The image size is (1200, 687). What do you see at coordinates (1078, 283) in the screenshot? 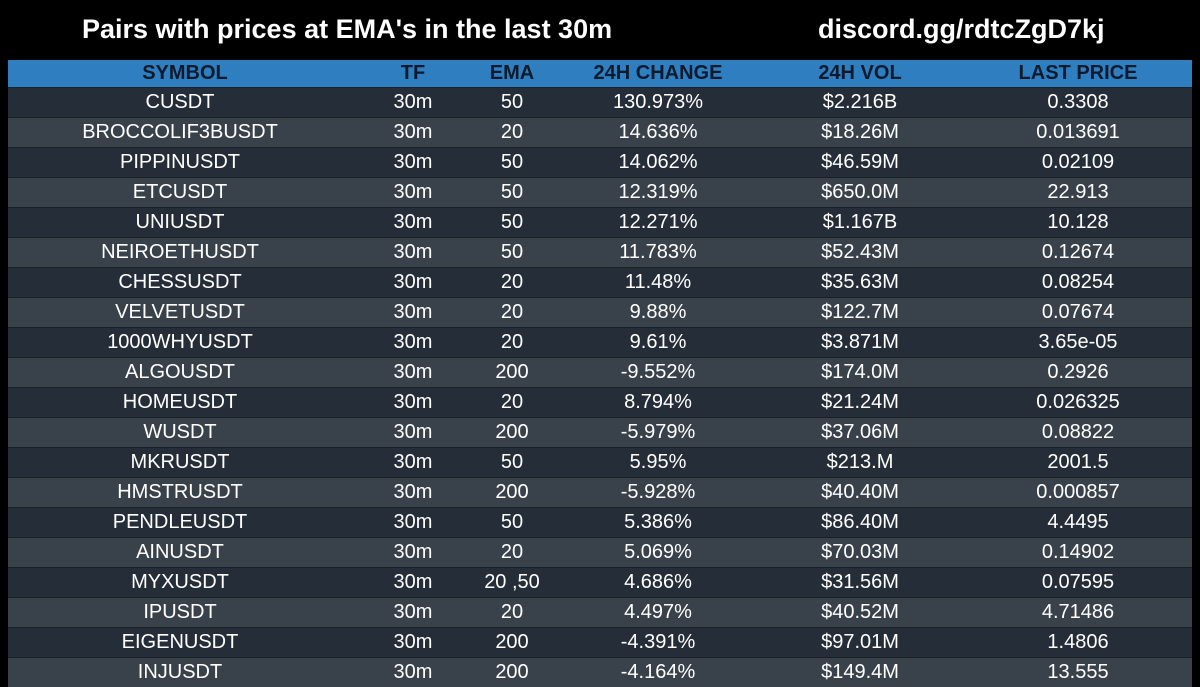
I see `price-cell: 0.08254` at bounding box center [1078, 283].